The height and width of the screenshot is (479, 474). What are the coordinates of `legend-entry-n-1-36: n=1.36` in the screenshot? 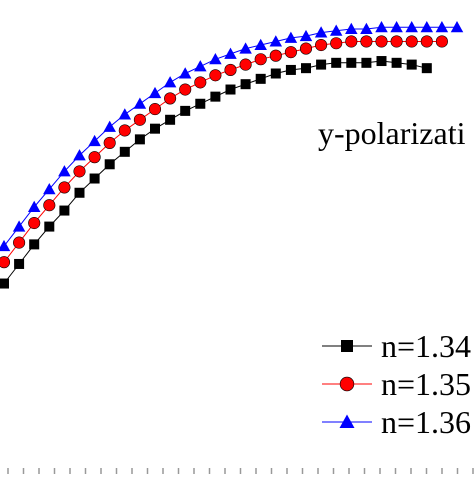 It's located at (396, 422).